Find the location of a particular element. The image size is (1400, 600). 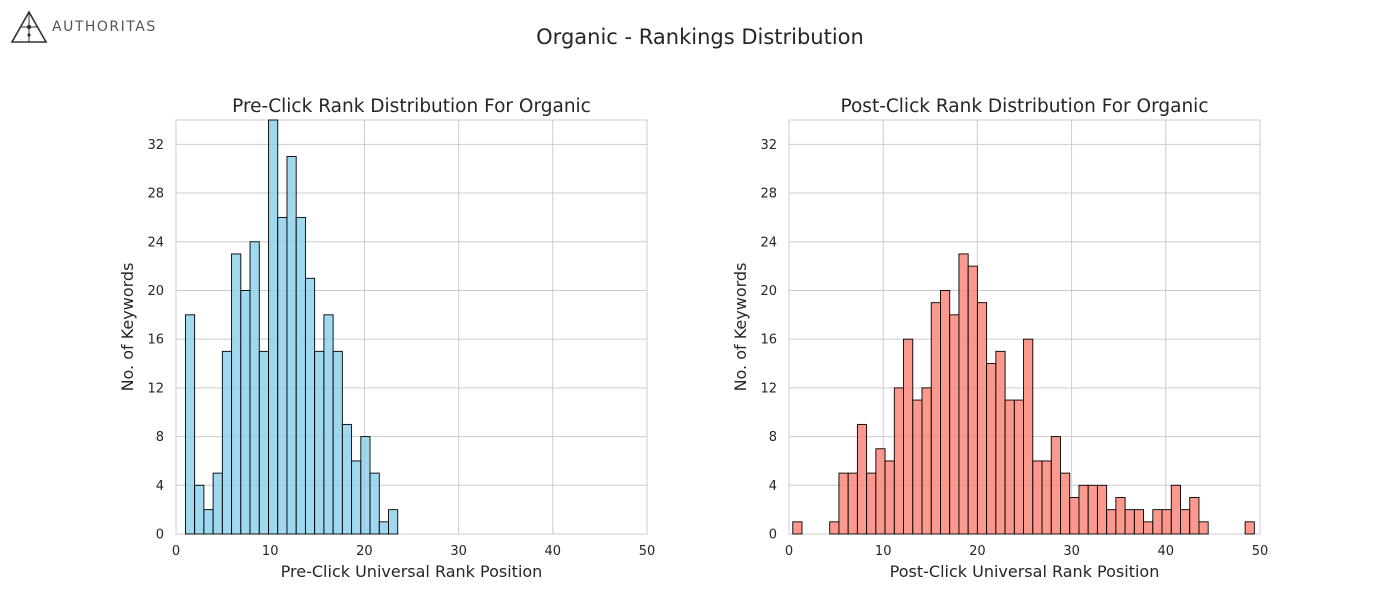

x-tick-label: 40 is located at coordinates (1166, 551).